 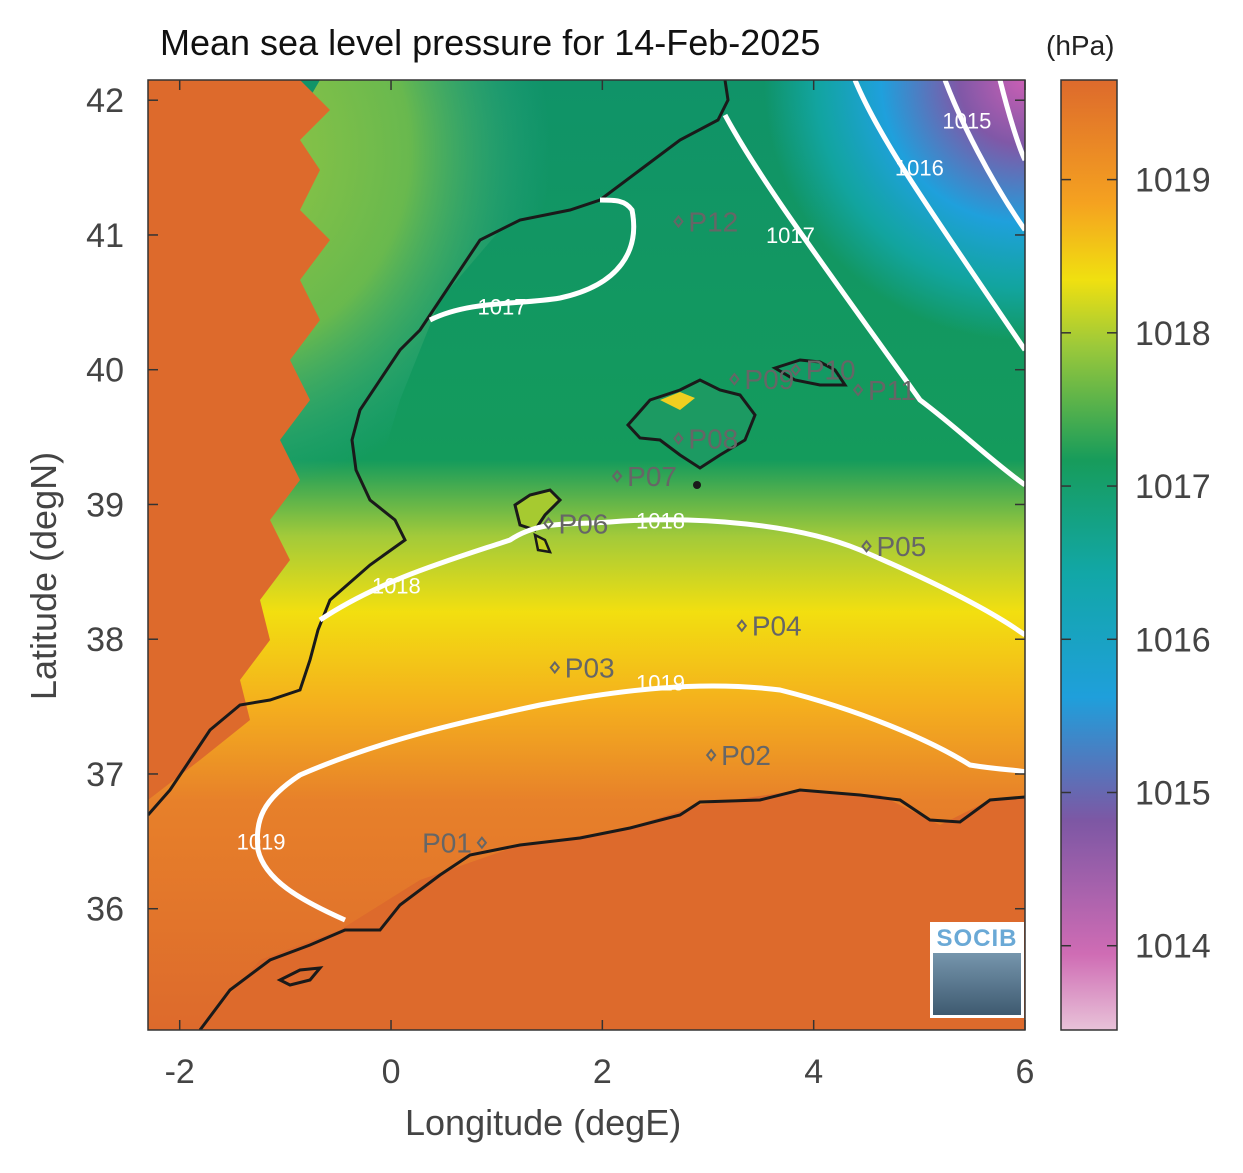 What do you see at coordinates (746, 755) in the screenshot?
I see `station-label: P02` at bounding box center [746, 755].